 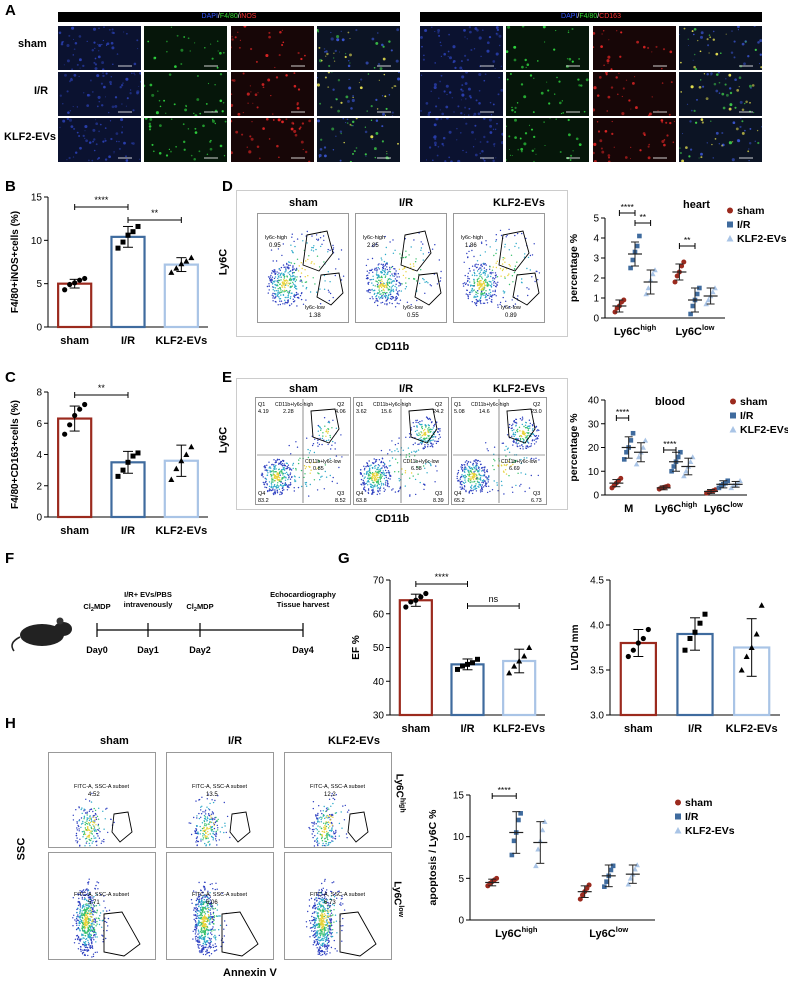 What do you see at coordinates (514, 251) in the screenshot?
I see `gate-ly6c-high` at bounding box center [514, 251].